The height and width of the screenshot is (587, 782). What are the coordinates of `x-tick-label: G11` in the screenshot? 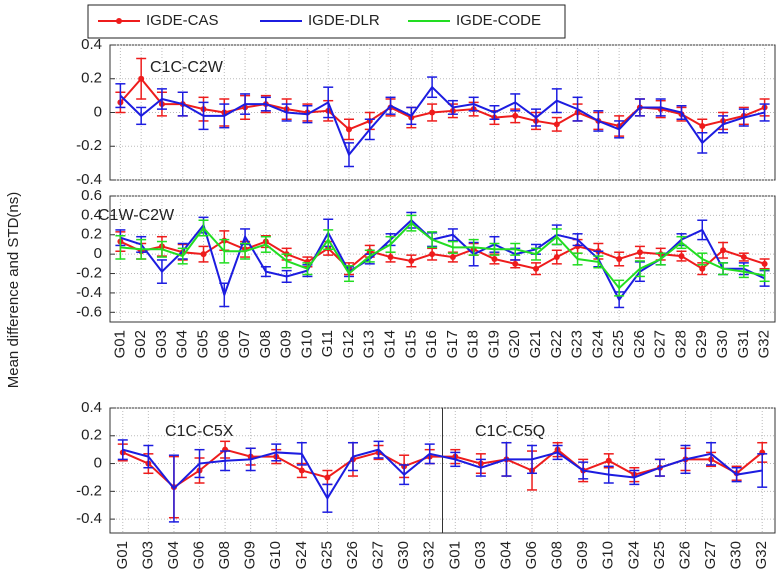 It's located at (327, 343).